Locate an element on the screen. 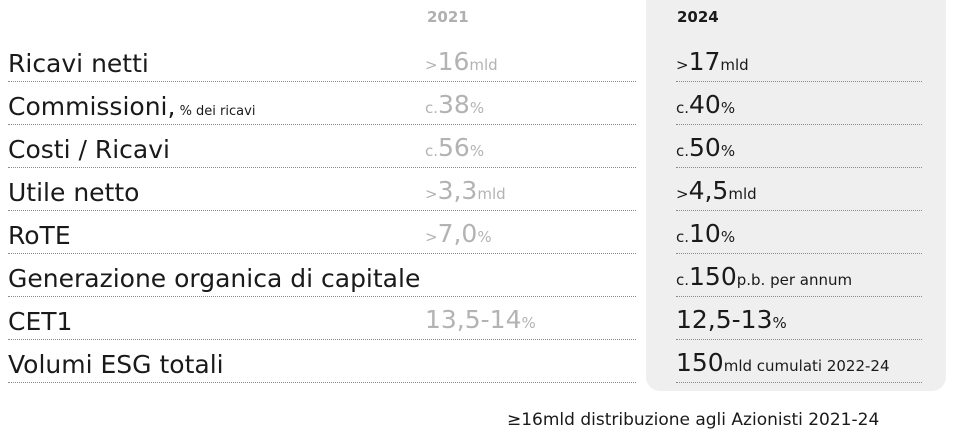 This screenshot has height=447, width=966. table-row: RoTE >7,0% c.10% is located at coordinates (483, 230).